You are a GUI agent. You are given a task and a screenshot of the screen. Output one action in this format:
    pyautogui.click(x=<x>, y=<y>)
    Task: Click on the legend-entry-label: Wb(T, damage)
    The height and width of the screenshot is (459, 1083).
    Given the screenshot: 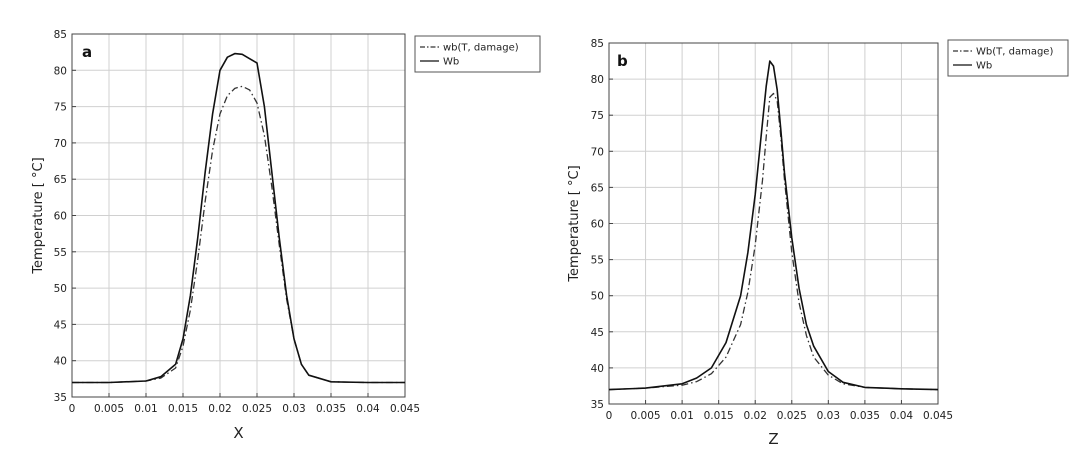 What is the action you would take?
    pyautogui.click(x=1014, y=52)
    